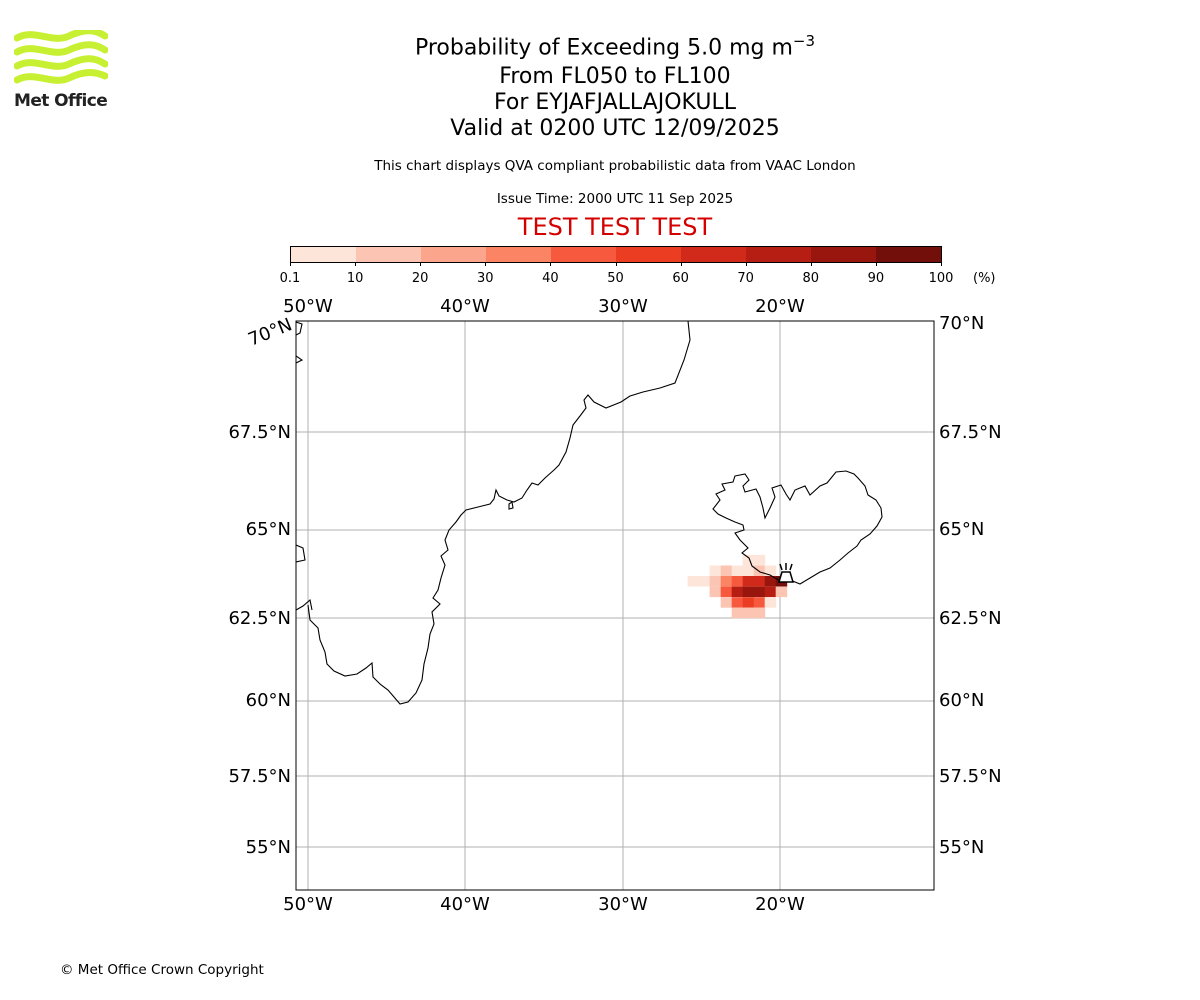 The height and width of the screenshot is (1000, 1200). Describe the element at coordinates (465, 904) in the screenshot. I see `lon-label-bottom-40w: 40°W` at that location.